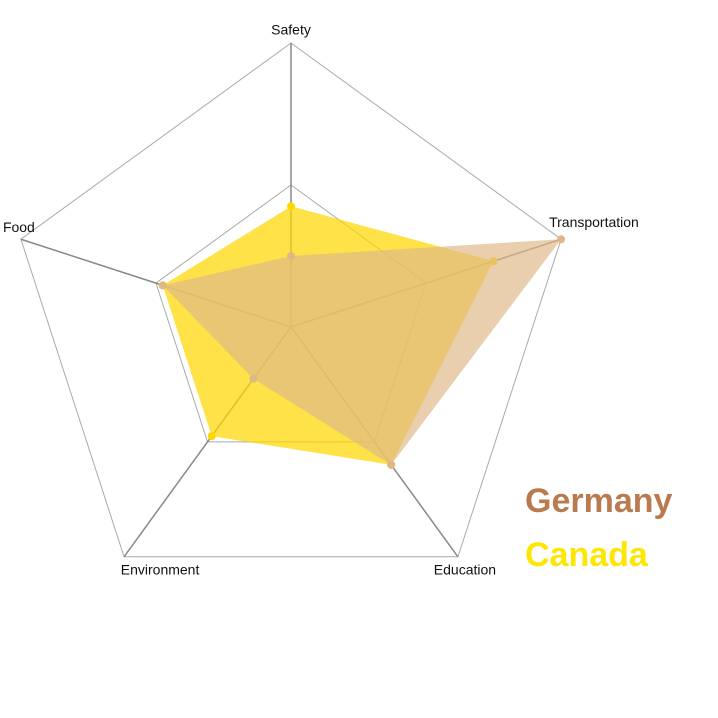 The height and width of the screenshot is (718, 718). Describe the element at coordinates (253, 378) in the screenshot. I see `data-point-germany-environment` at that location.